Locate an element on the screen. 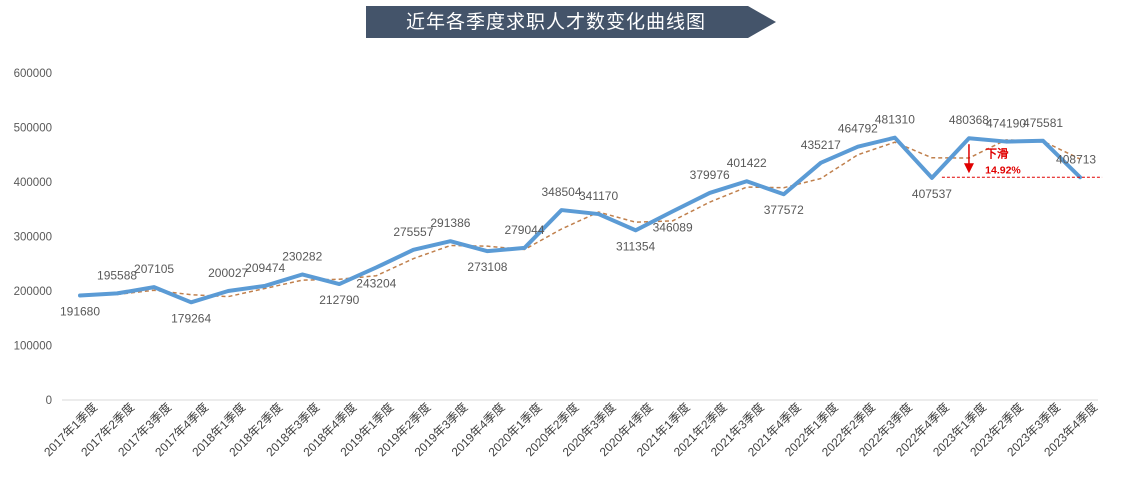 The width and height of the screenshot is (1126, 483). data-label: 209474 is located at coordinates (265, 268).